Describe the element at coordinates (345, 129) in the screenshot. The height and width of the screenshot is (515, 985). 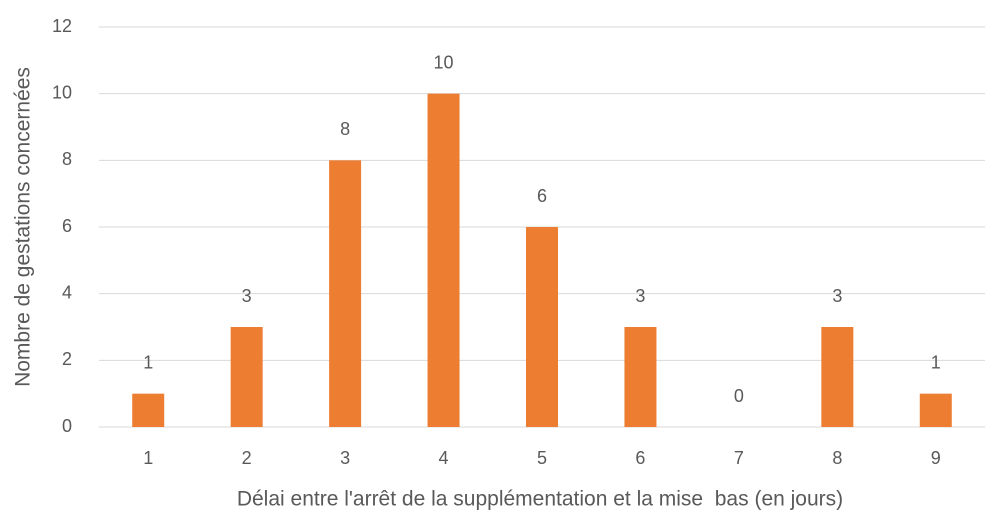
I see `data-label: 8` at that location.